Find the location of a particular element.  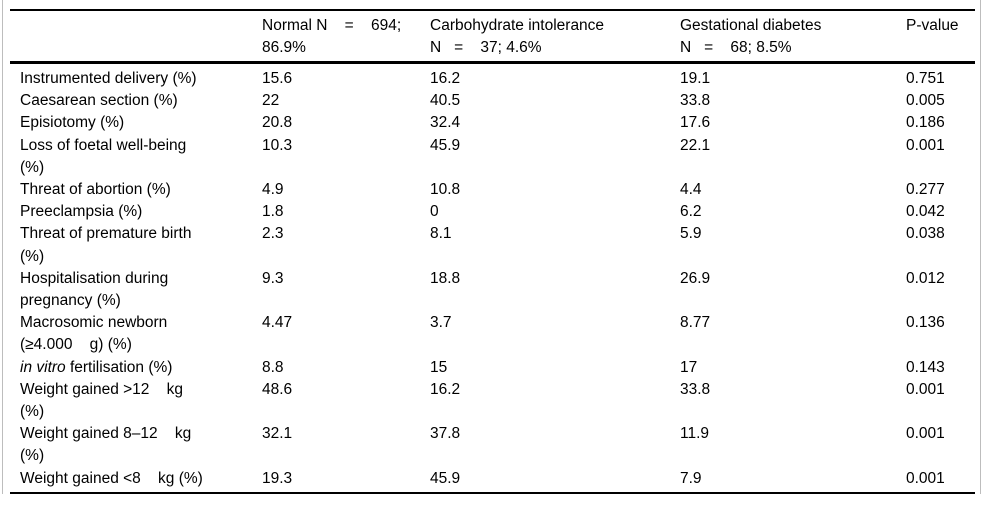

cell-normal: 32.1 is located at coordinates (277, 434).